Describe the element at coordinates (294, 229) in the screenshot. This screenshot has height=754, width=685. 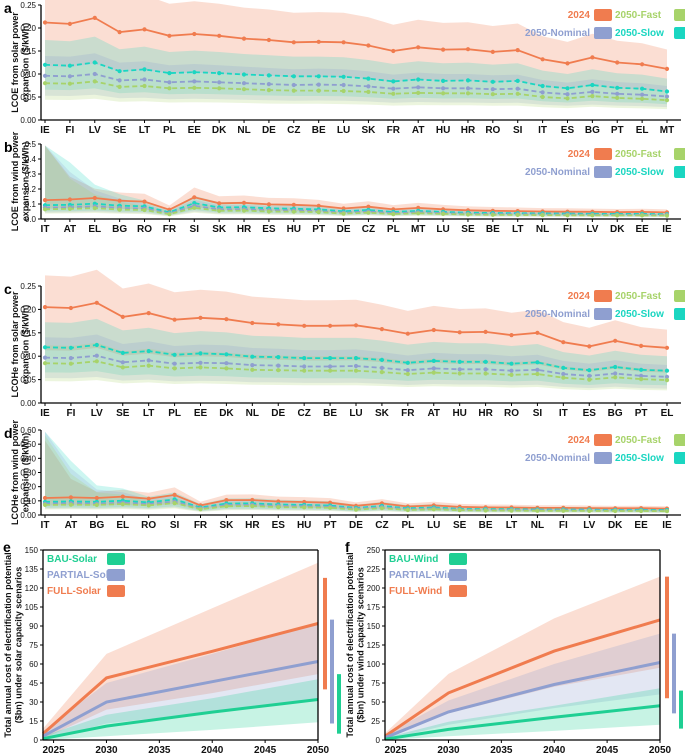
I see `x-tick-label-b: HU` at that location.